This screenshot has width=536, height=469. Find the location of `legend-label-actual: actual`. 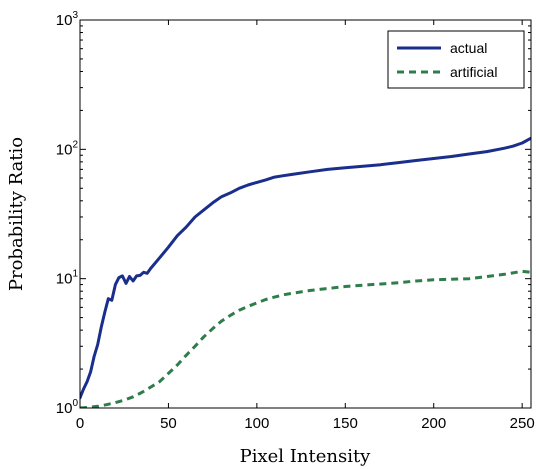

legend-label-actual: actual is located at coordinates (468, 48).